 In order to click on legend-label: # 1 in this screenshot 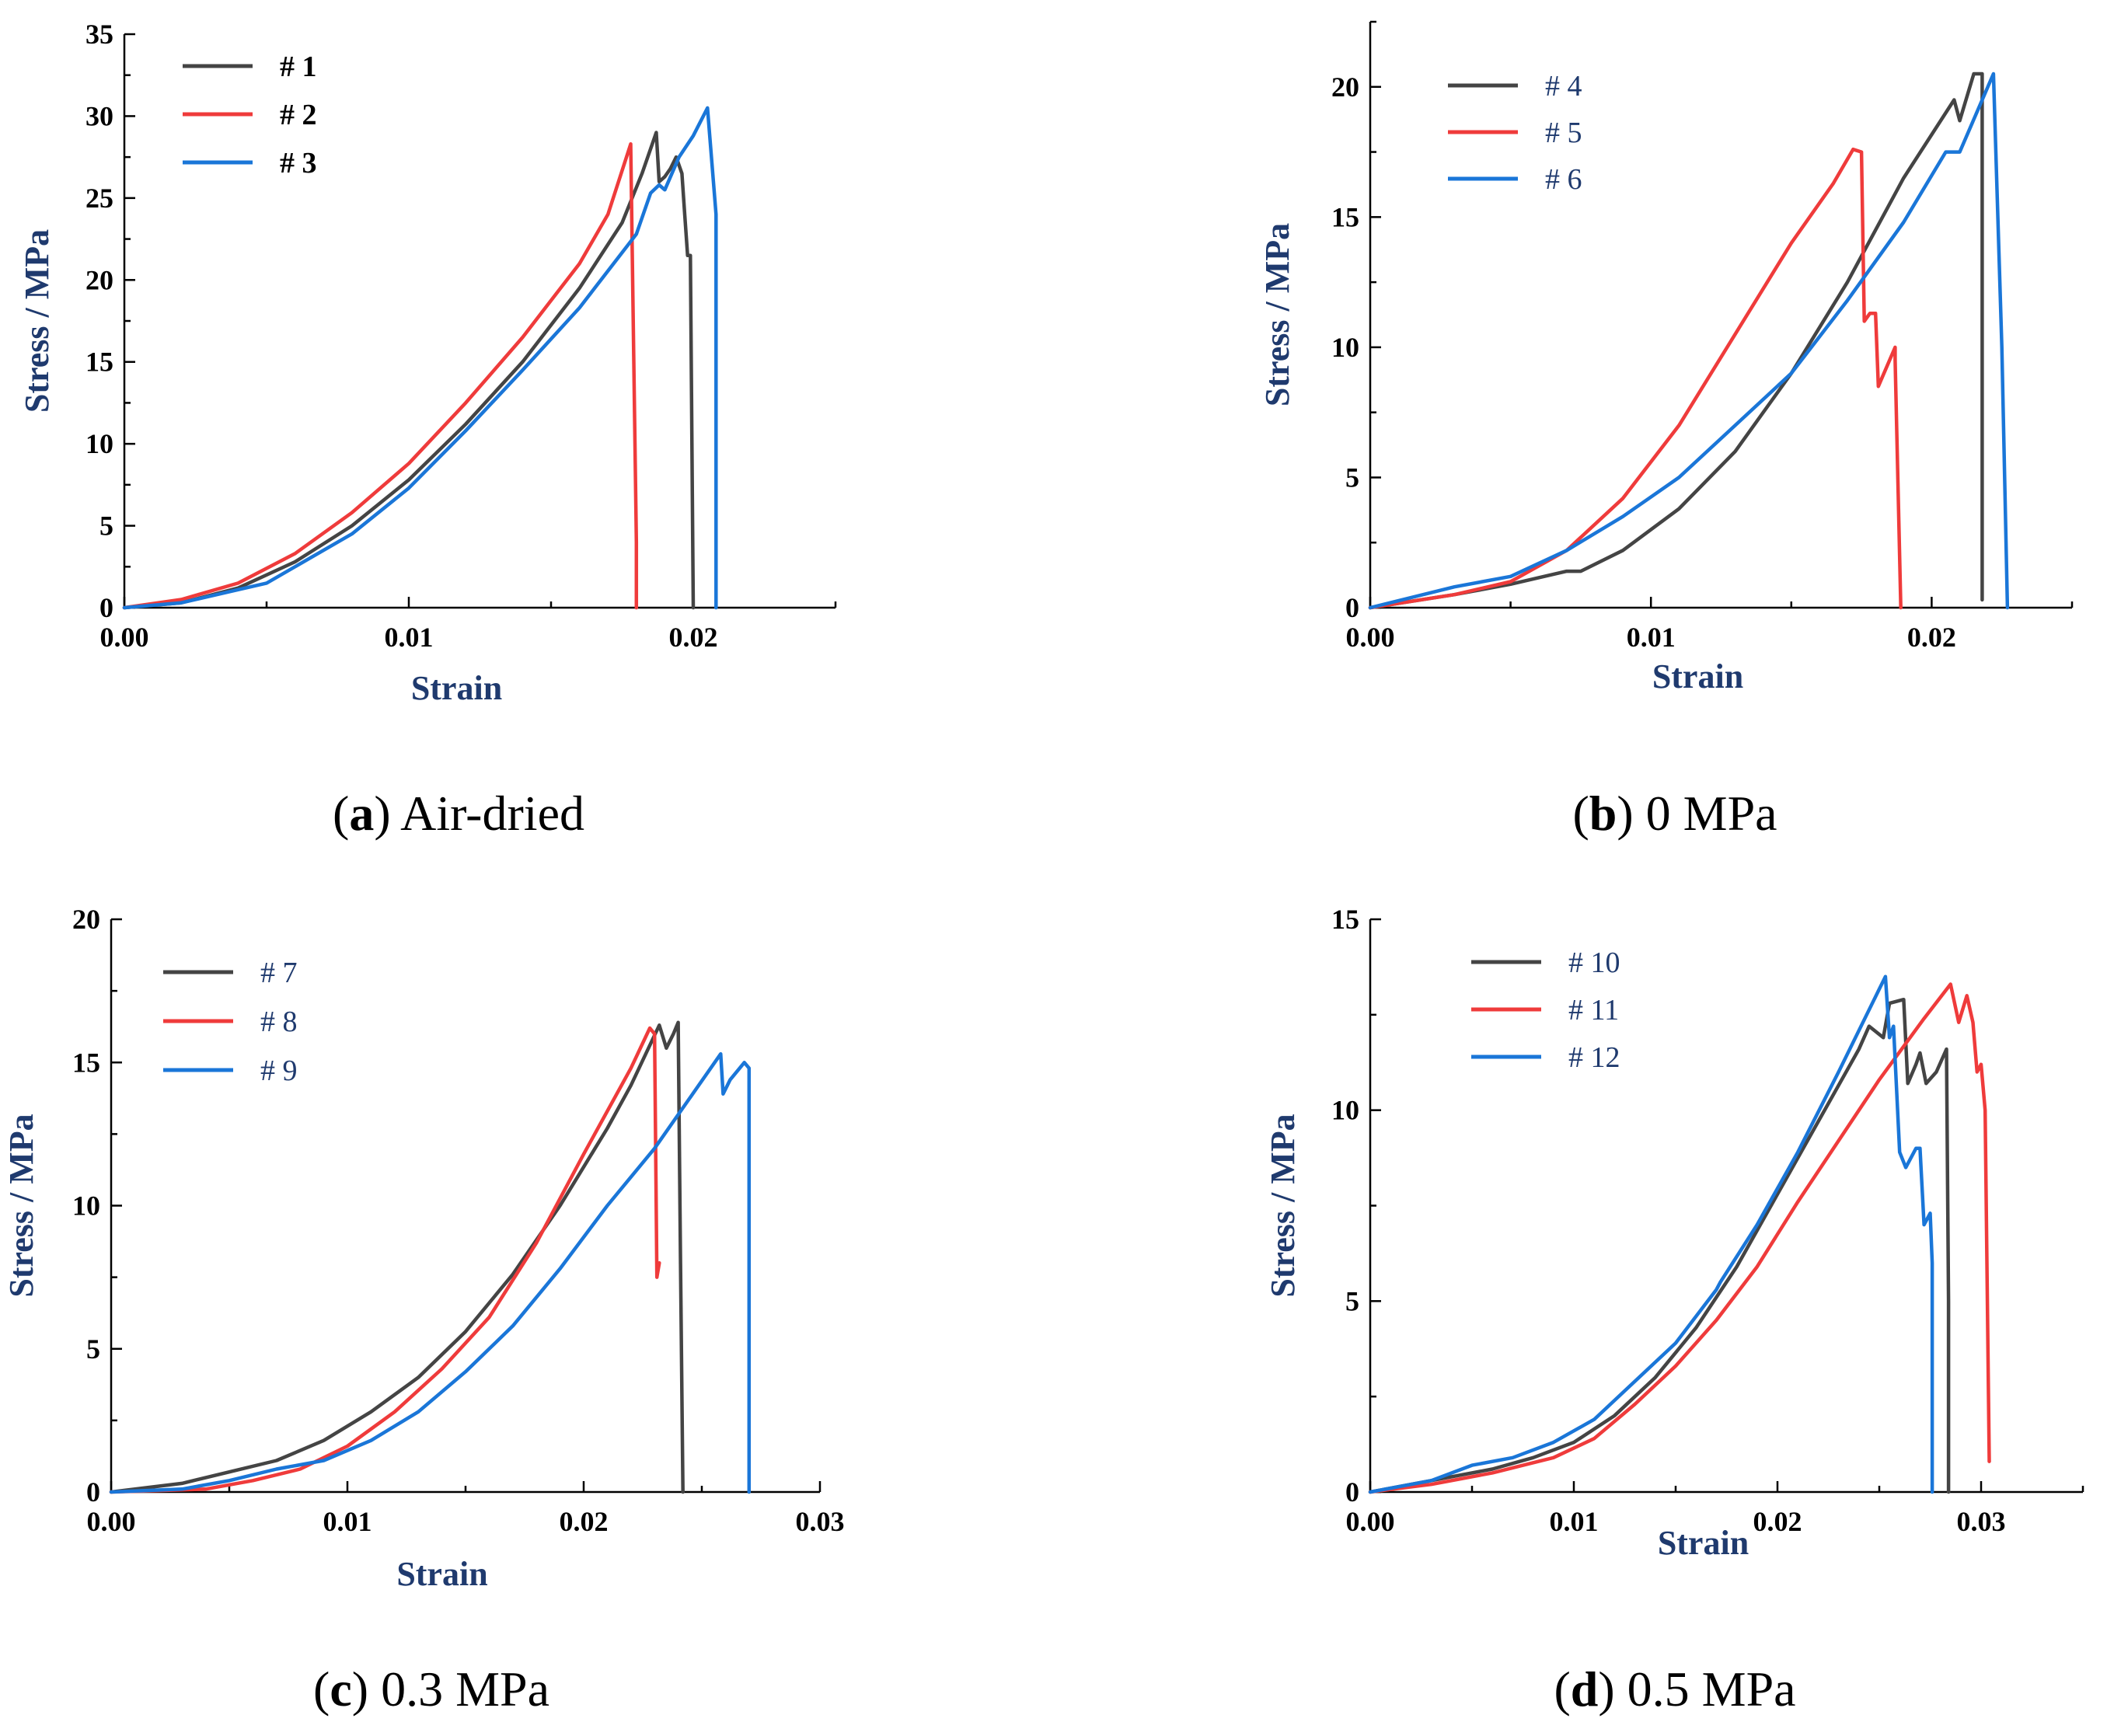, I will do `click(298, 67)`.